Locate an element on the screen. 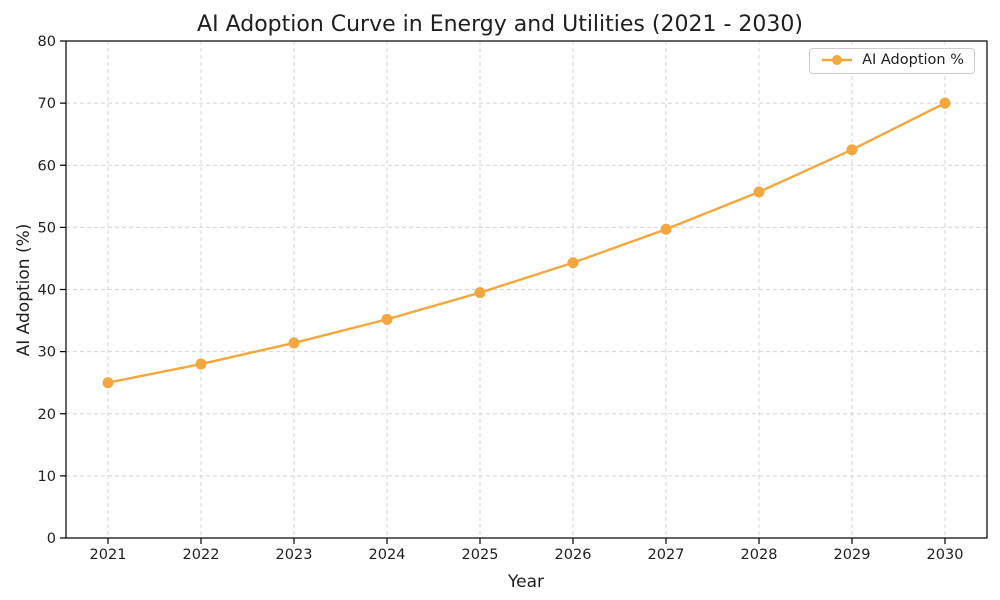  x-axis-label: Year is located at coordinates (525, 582).